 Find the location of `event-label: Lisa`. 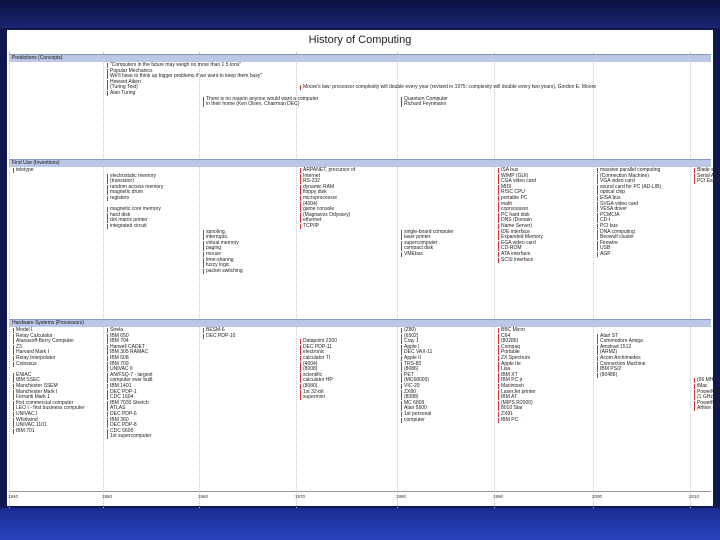

event-label: Lisa is located at coordinates (506, 369).